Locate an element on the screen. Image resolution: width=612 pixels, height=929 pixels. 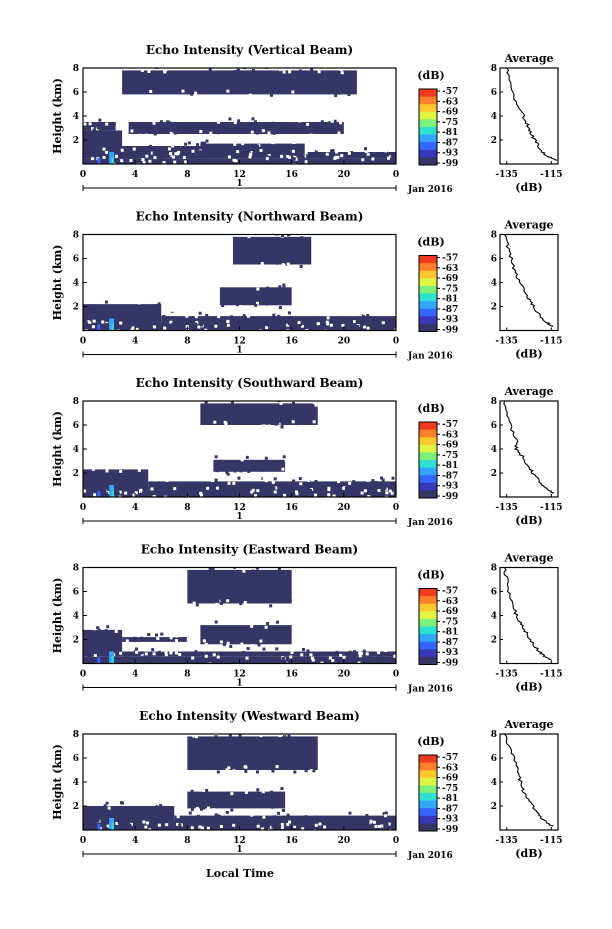
x-tick-label: 4 is located at coordinates (135, 675).